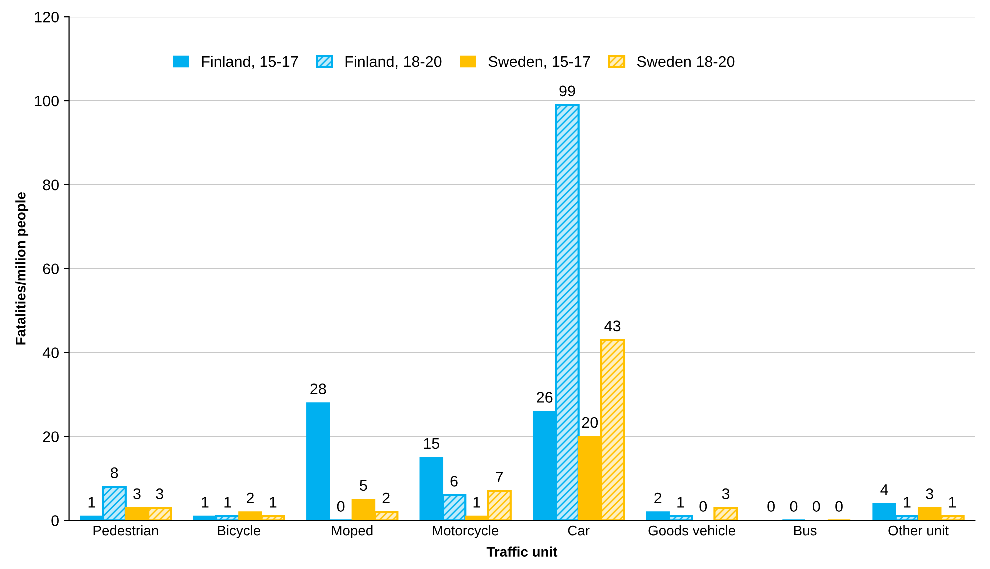 The height and width of the screenshot is (569, 990). I want to click on y-tick-label: 80, so click(51, 185).